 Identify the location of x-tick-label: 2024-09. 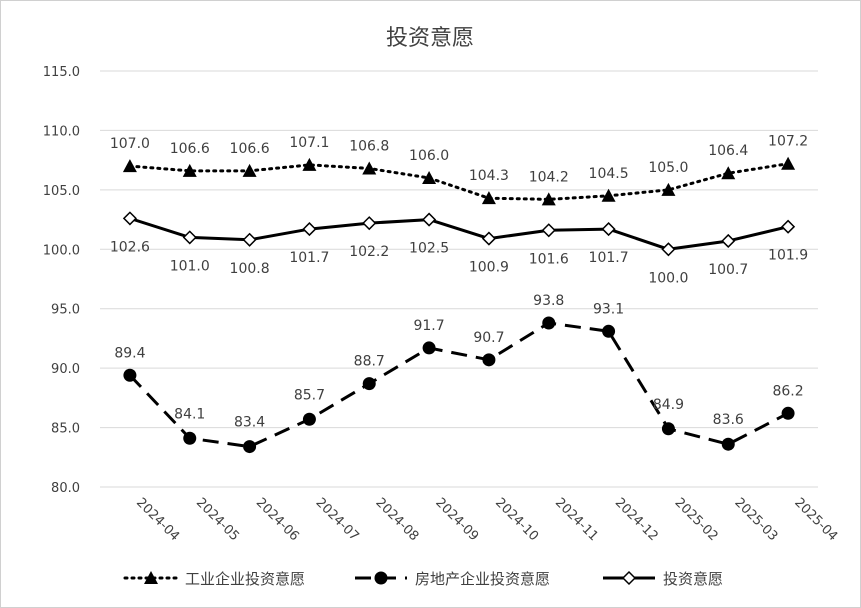
(456, 519).